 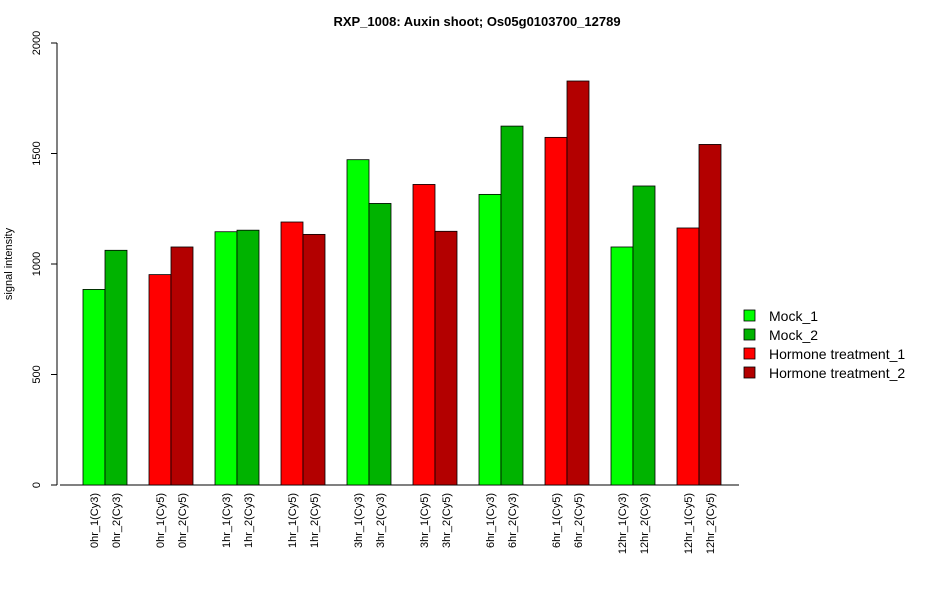 What do you see at coordinates (249, 520) in the screenshot?
I see `x-tick-label: 1hr_2(Cy3)` at bounding box center [249, 520].